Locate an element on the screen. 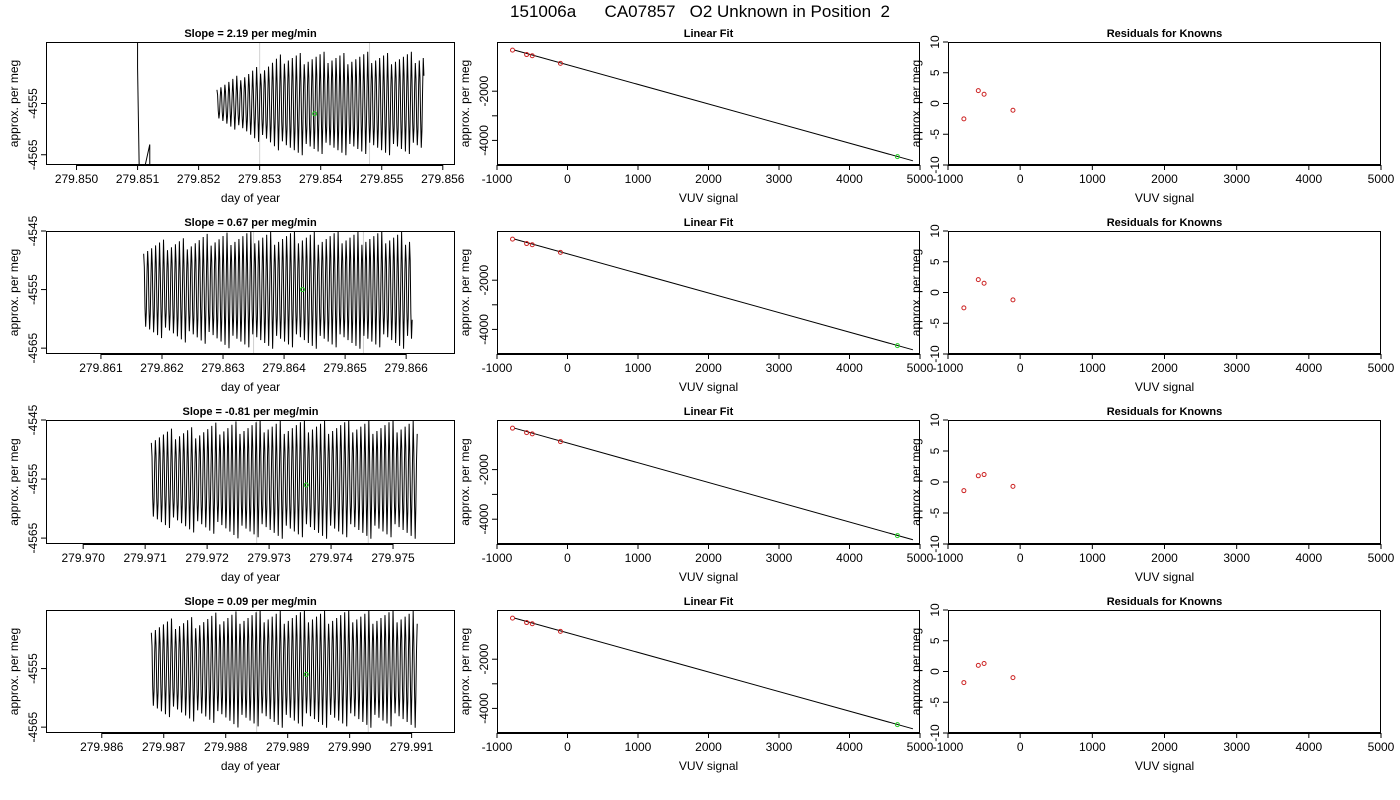 The height and width of the screenshot is (800, 1400). x-tick-label: 279.861 is located at coordinates (101, 368).